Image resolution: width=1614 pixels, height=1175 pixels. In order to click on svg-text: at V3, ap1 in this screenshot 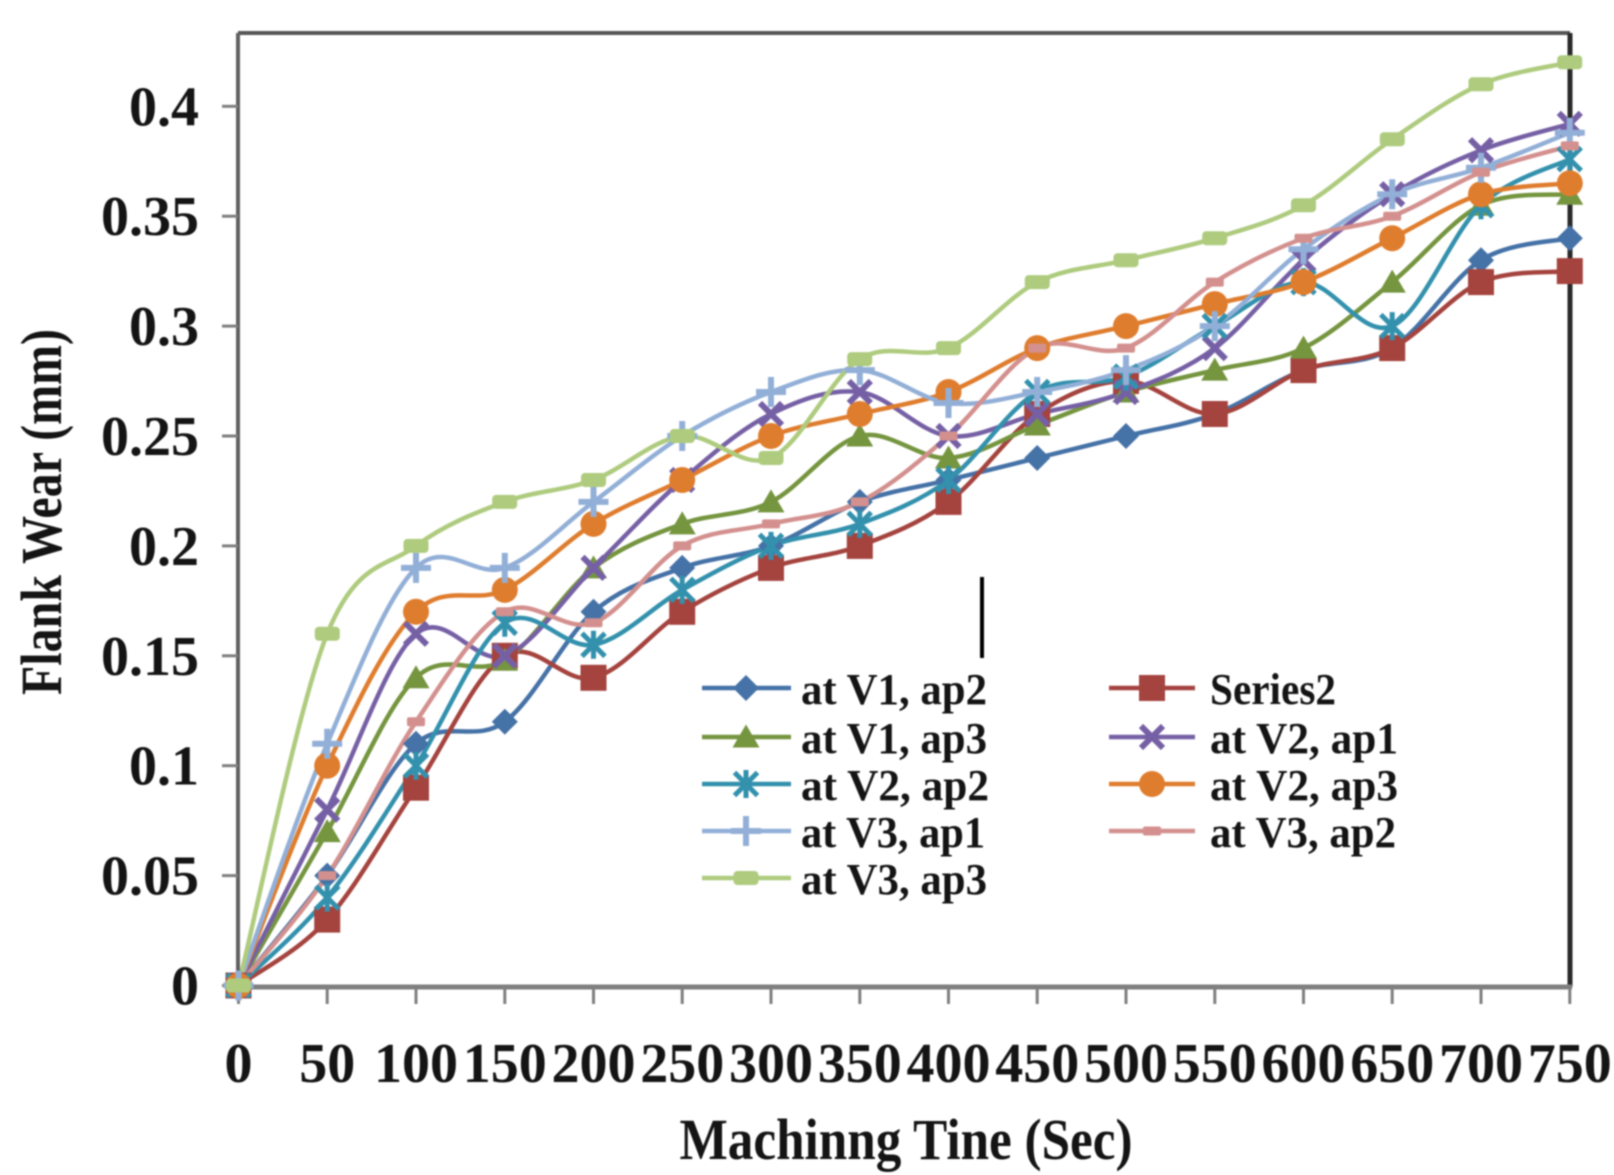, I will do `click(893, 832)`.